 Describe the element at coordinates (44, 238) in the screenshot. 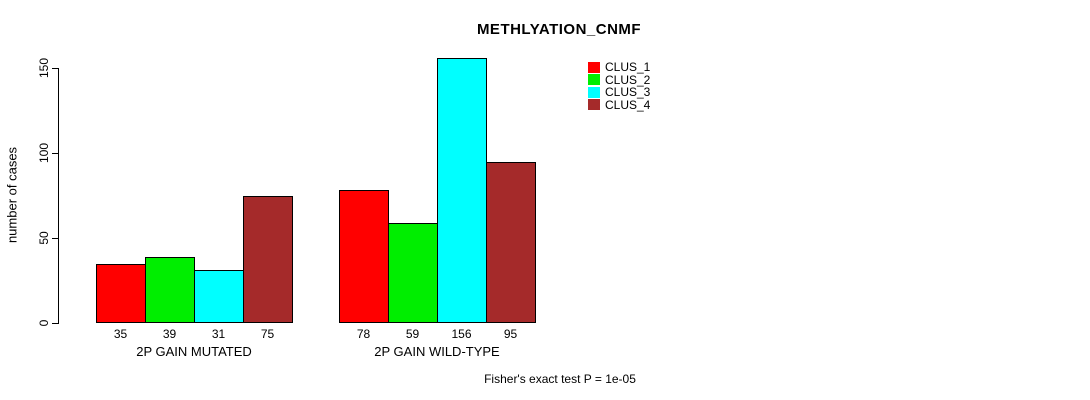

I see `y-tick-label: 50` at that location.